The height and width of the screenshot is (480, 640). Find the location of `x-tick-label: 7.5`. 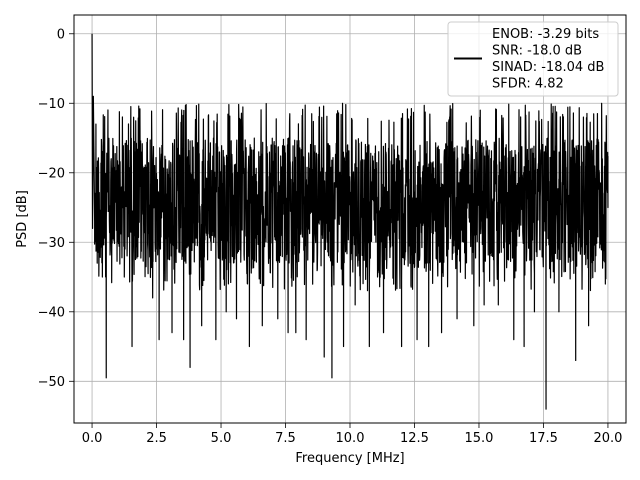

x-tick-label: 7.5 is located at coordinates (285, 438).